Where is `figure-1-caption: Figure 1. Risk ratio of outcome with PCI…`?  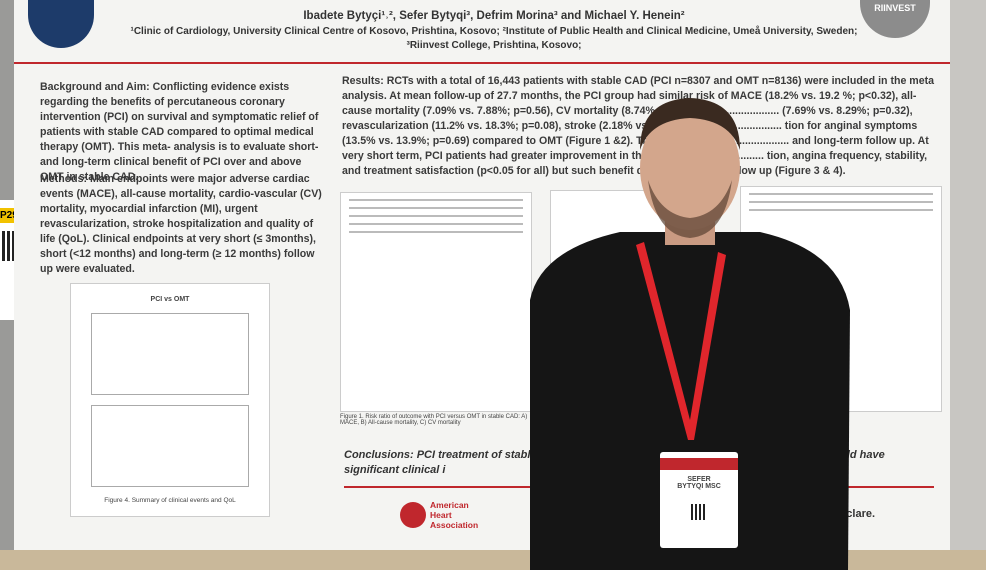
figure-1-caption: Figure 1. Risk ratio of outcome with PCI… is located at coordinates (434, 420).